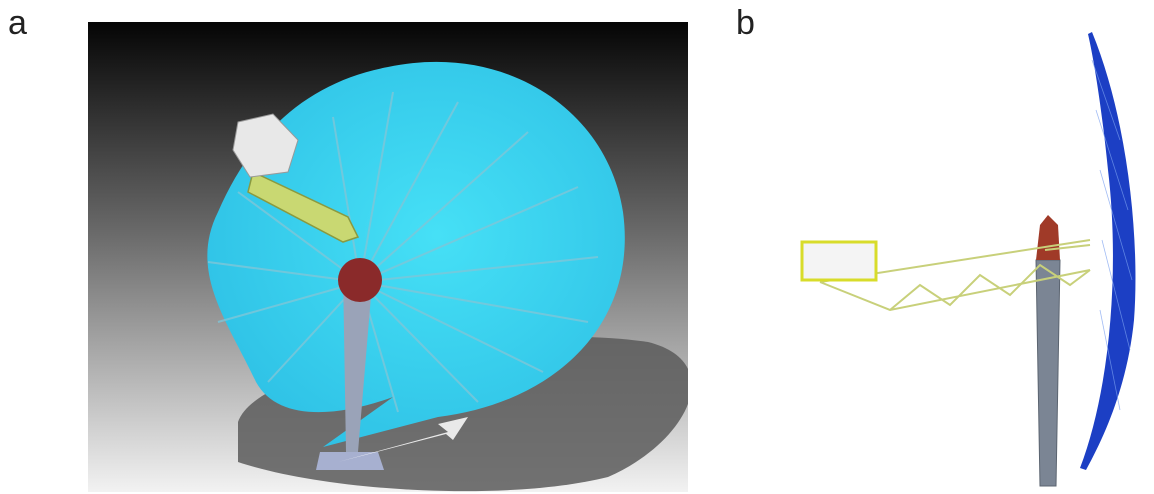 The width and height of the screenshot is (1154, 494). I want to click on truss-arm, so click(303, 206).